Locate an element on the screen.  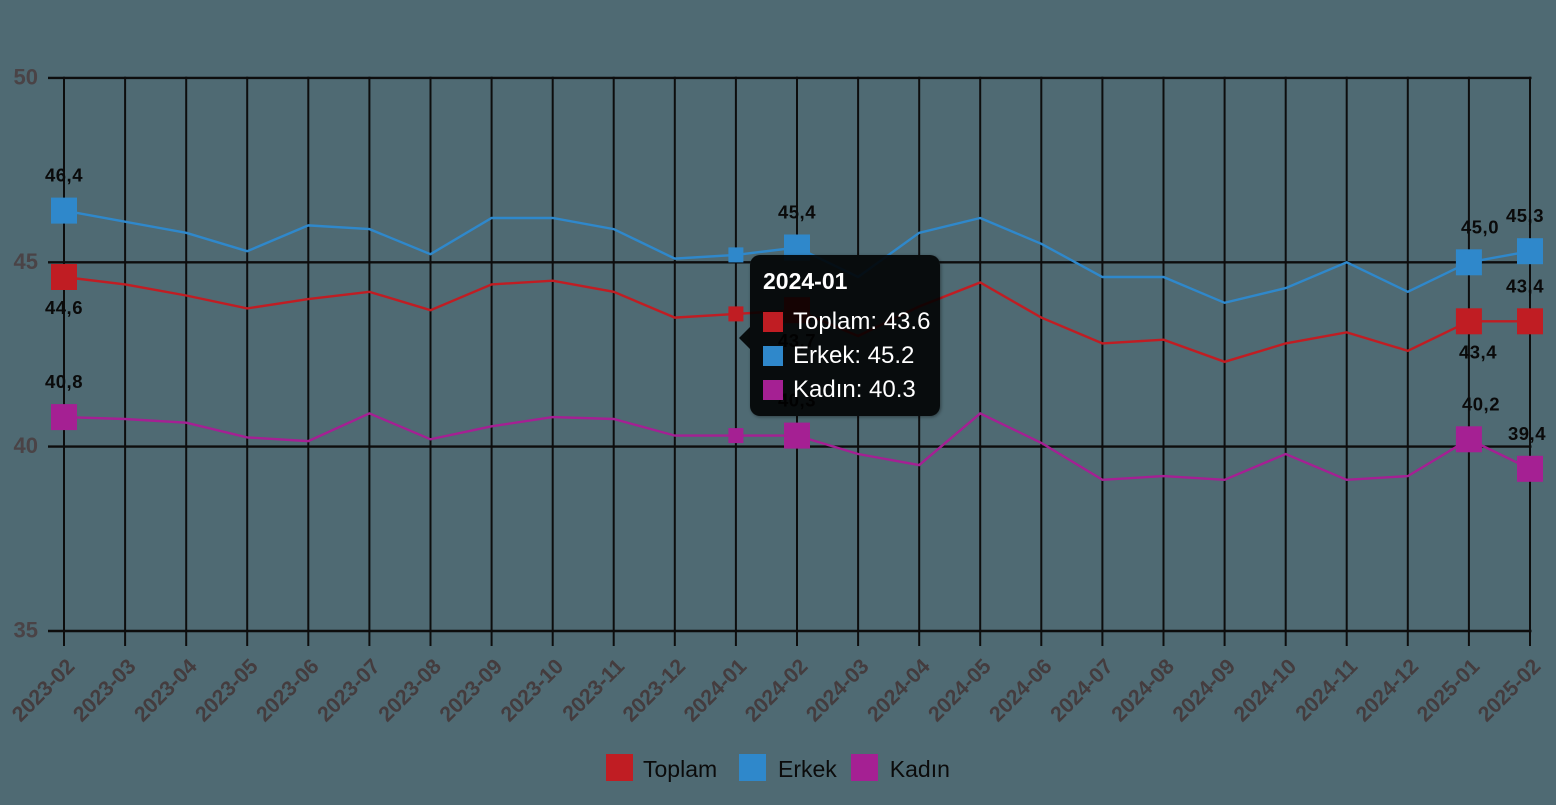
svg-text: 2023-06 is located at coordinates (287, 690).